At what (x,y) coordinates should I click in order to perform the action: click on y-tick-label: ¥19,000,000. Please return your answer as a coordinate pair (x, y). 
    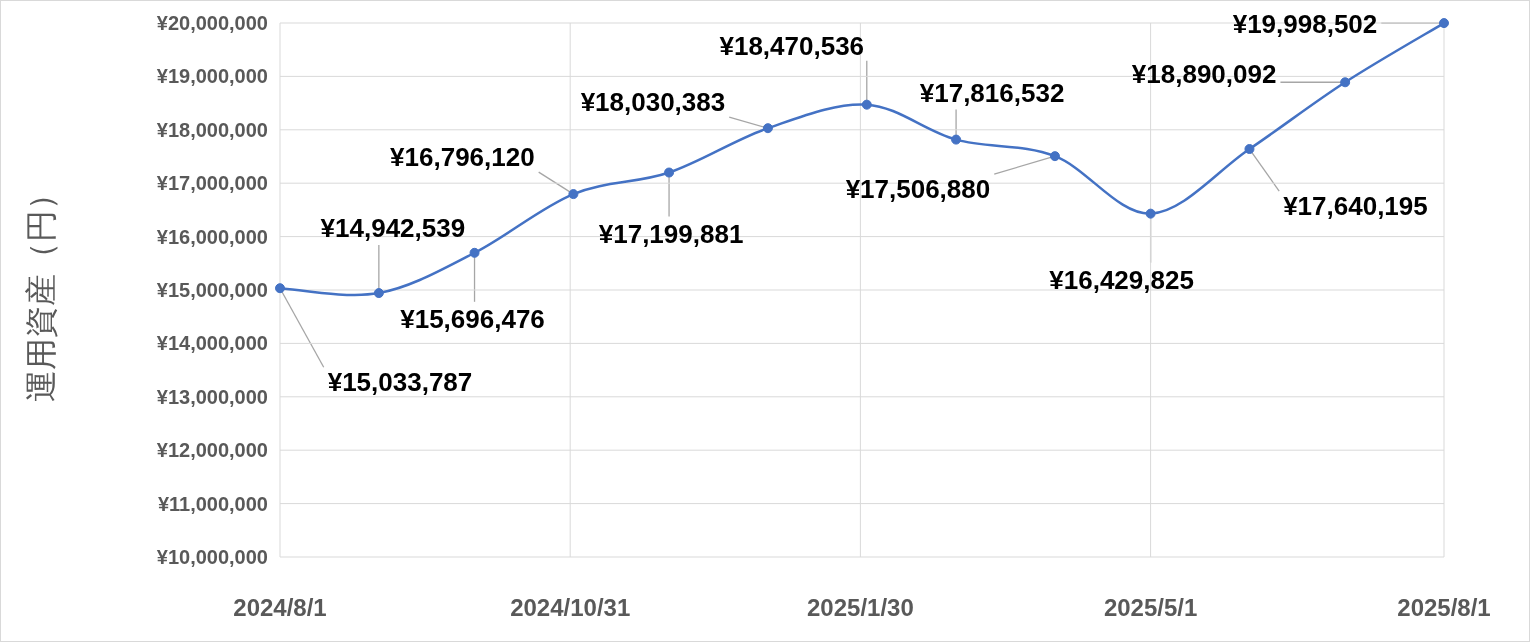
    Looking at the image, I should click on (212, 76).